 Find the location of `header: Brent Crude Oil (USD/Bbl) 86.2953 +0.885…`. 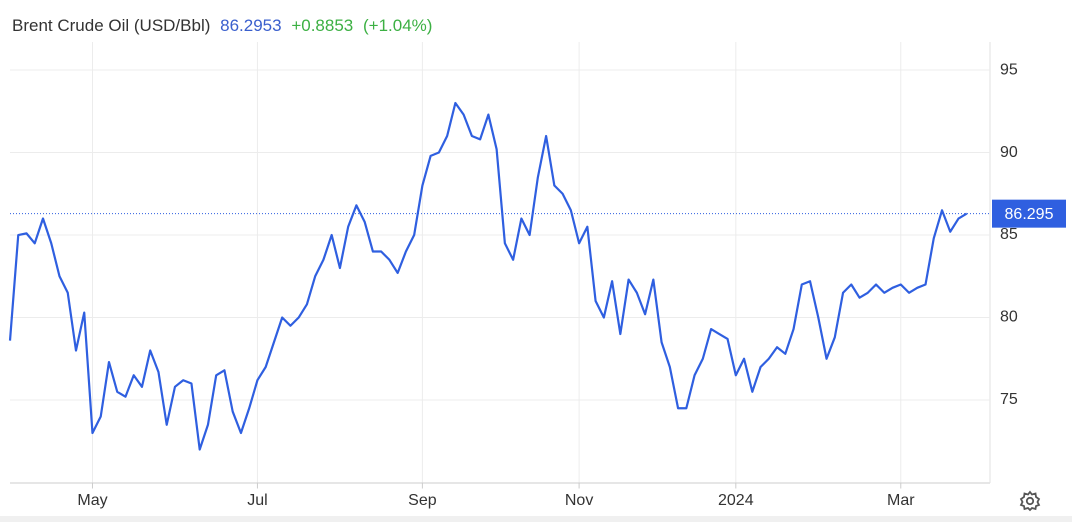

header: Brent Crude Oil (USD/Bbl) 86.2953 +0.885… is located at coordinates (222, 25).